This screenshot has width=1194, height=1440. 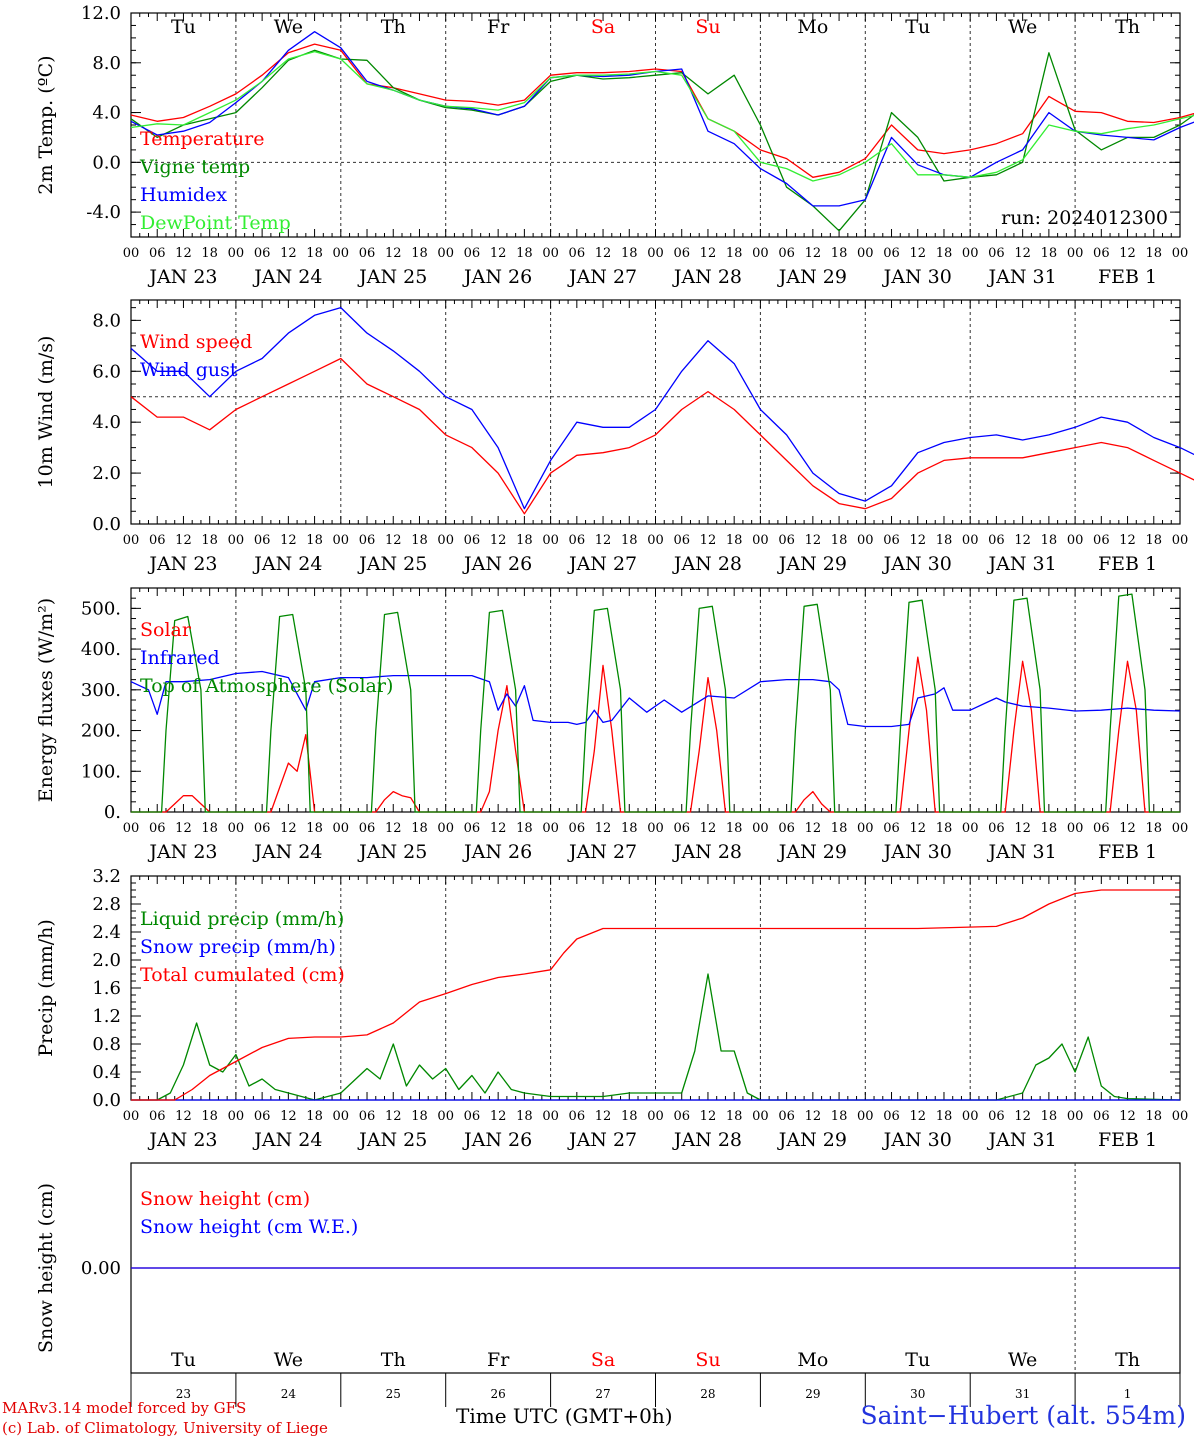 What do you see at coordinates (289, 1394) in the screenshot?
I see `day-number-label: 24` at bounding box center [289, 1394].